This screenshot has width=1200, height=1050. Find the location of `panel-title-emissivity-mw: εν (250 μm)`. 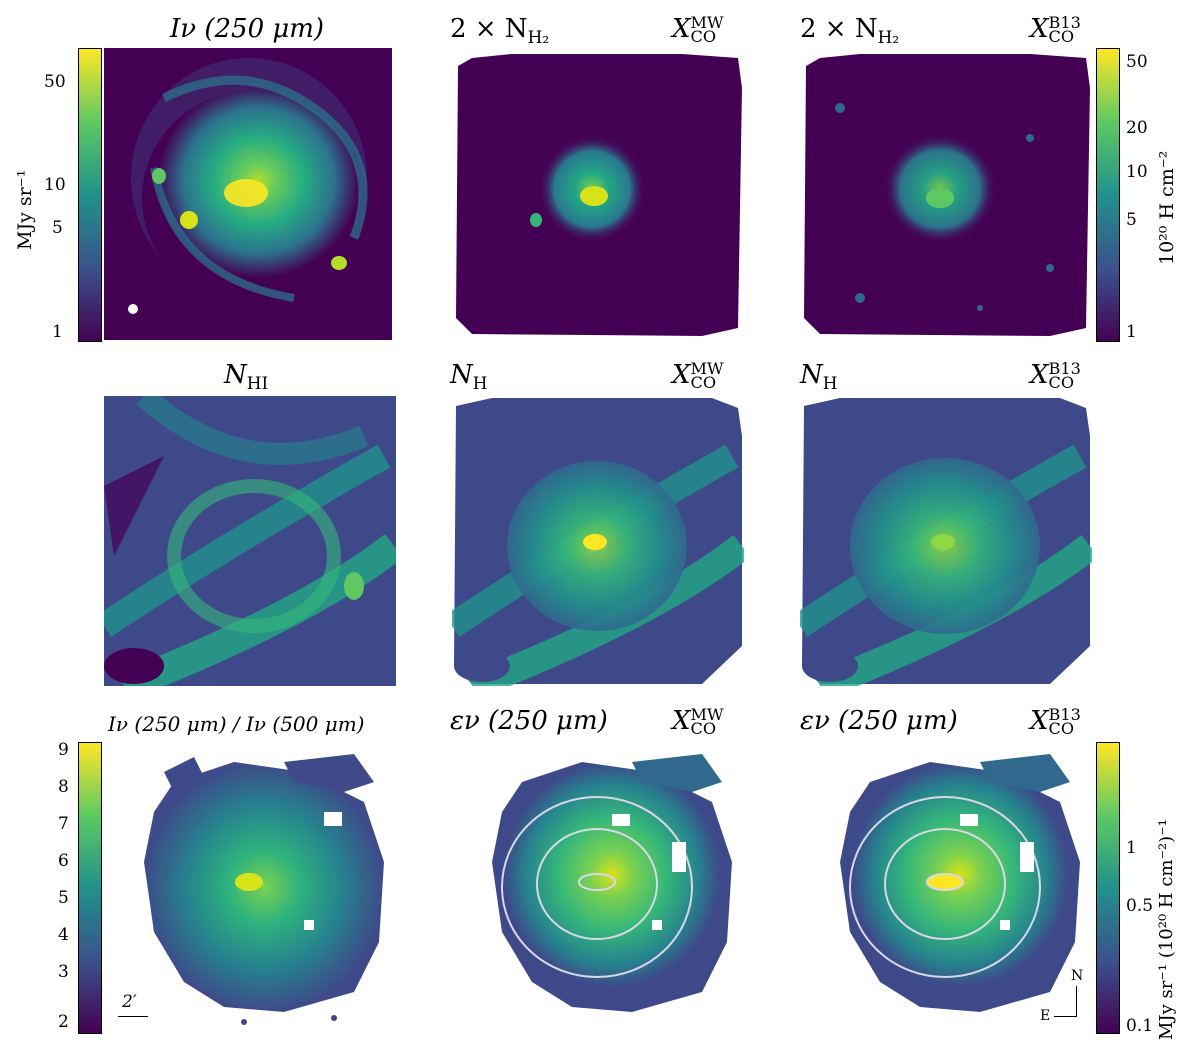

panel-title-emissivity-mw: εν (250 μm) is located at coordinates (529, 721).